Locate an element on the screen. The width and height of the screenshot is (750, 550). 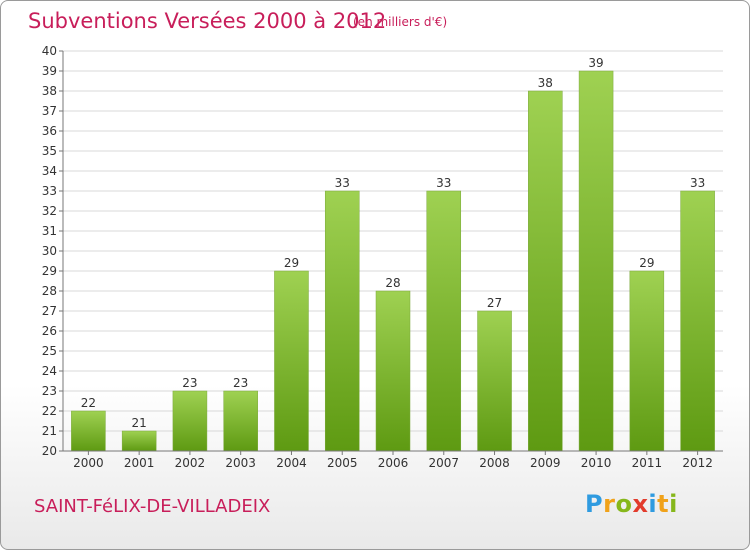
data-label: 39 is located at coordinates (595, 63).